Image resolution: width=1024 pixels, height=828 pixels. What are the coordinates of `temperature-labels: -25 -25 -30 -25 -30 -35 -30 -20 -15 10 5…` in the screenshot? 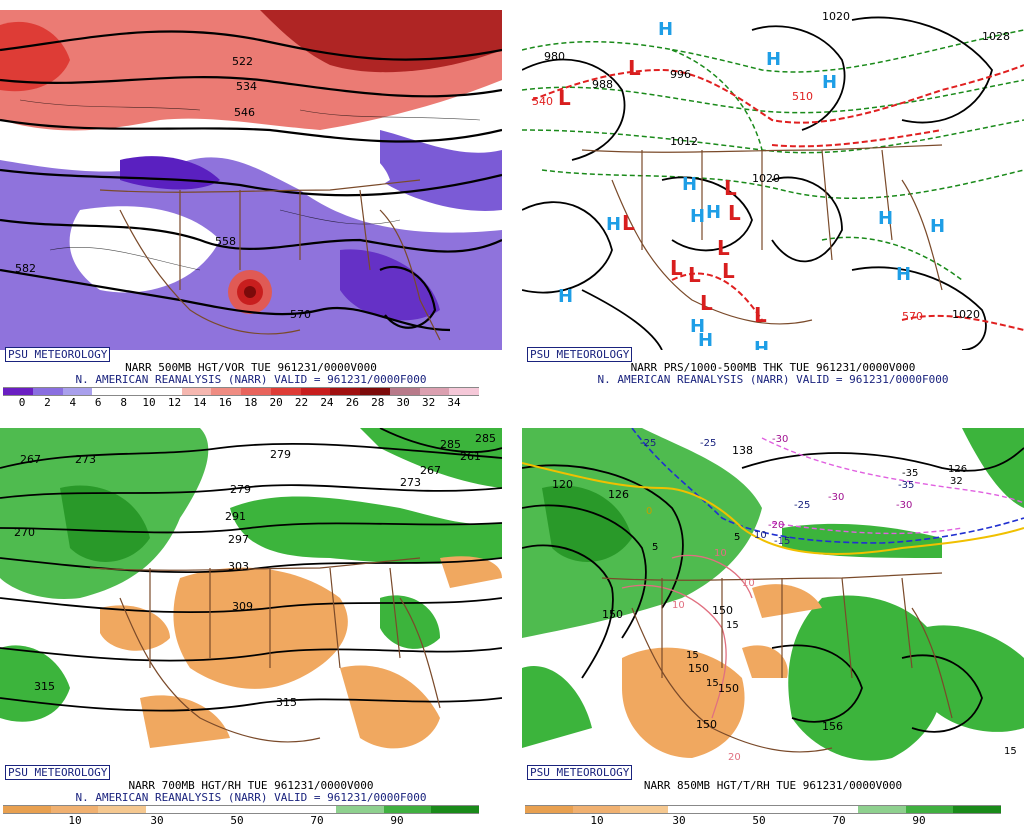 It's located at (828, 598).